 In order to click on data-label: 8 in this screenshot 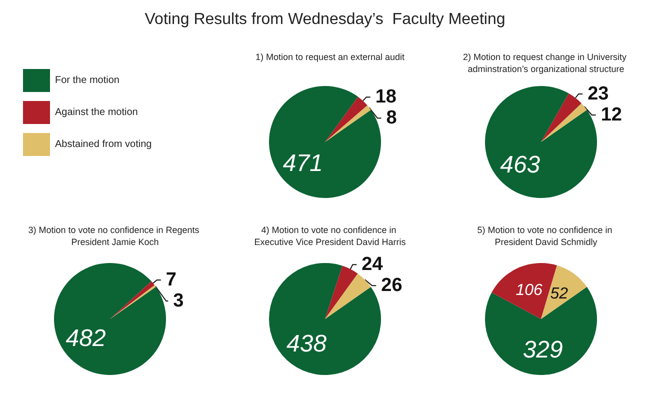, I will do `click(391, 118)`.